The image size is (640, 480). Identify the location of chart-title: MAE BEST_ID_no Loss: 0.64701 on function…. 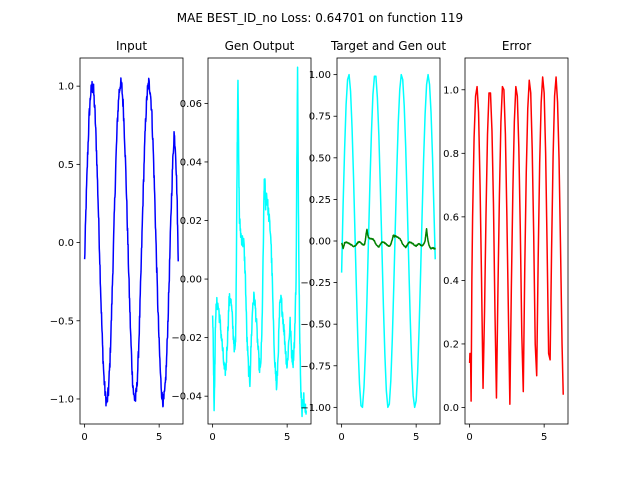
(320, 18).